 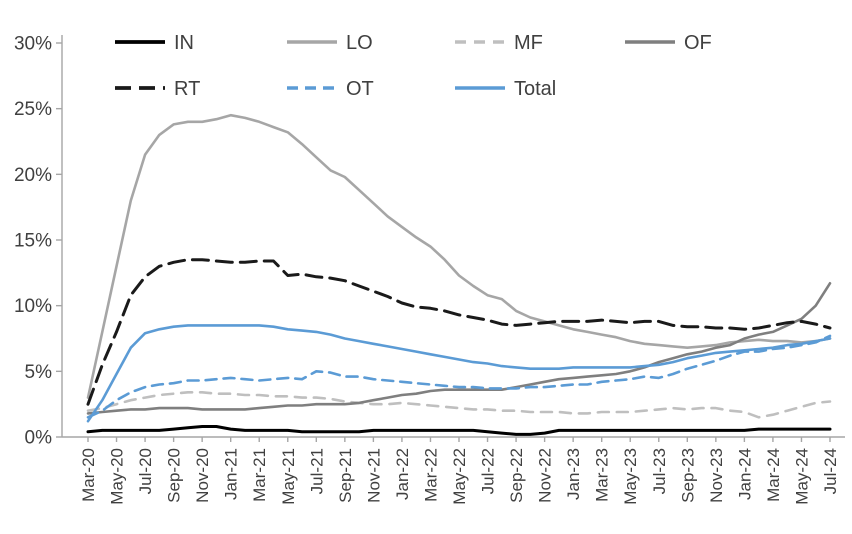 What do you see at coordinates (602, 475) in the screenshot?
I see `x-tick-label: Mar-23` at bounding box center [602, 475].